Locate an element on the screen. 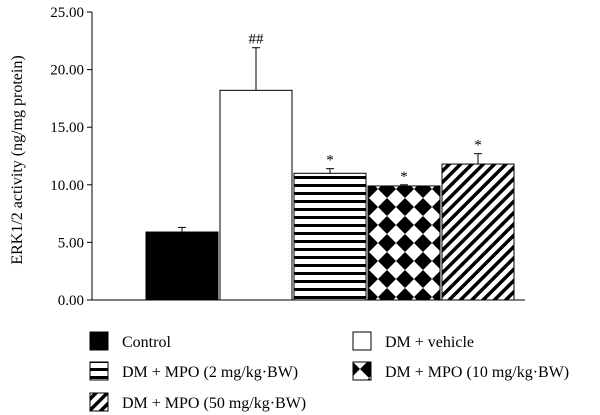 This screenshot has width=600, height=415. y-tick-label: 5.00 is located at coordinates (71, 243).